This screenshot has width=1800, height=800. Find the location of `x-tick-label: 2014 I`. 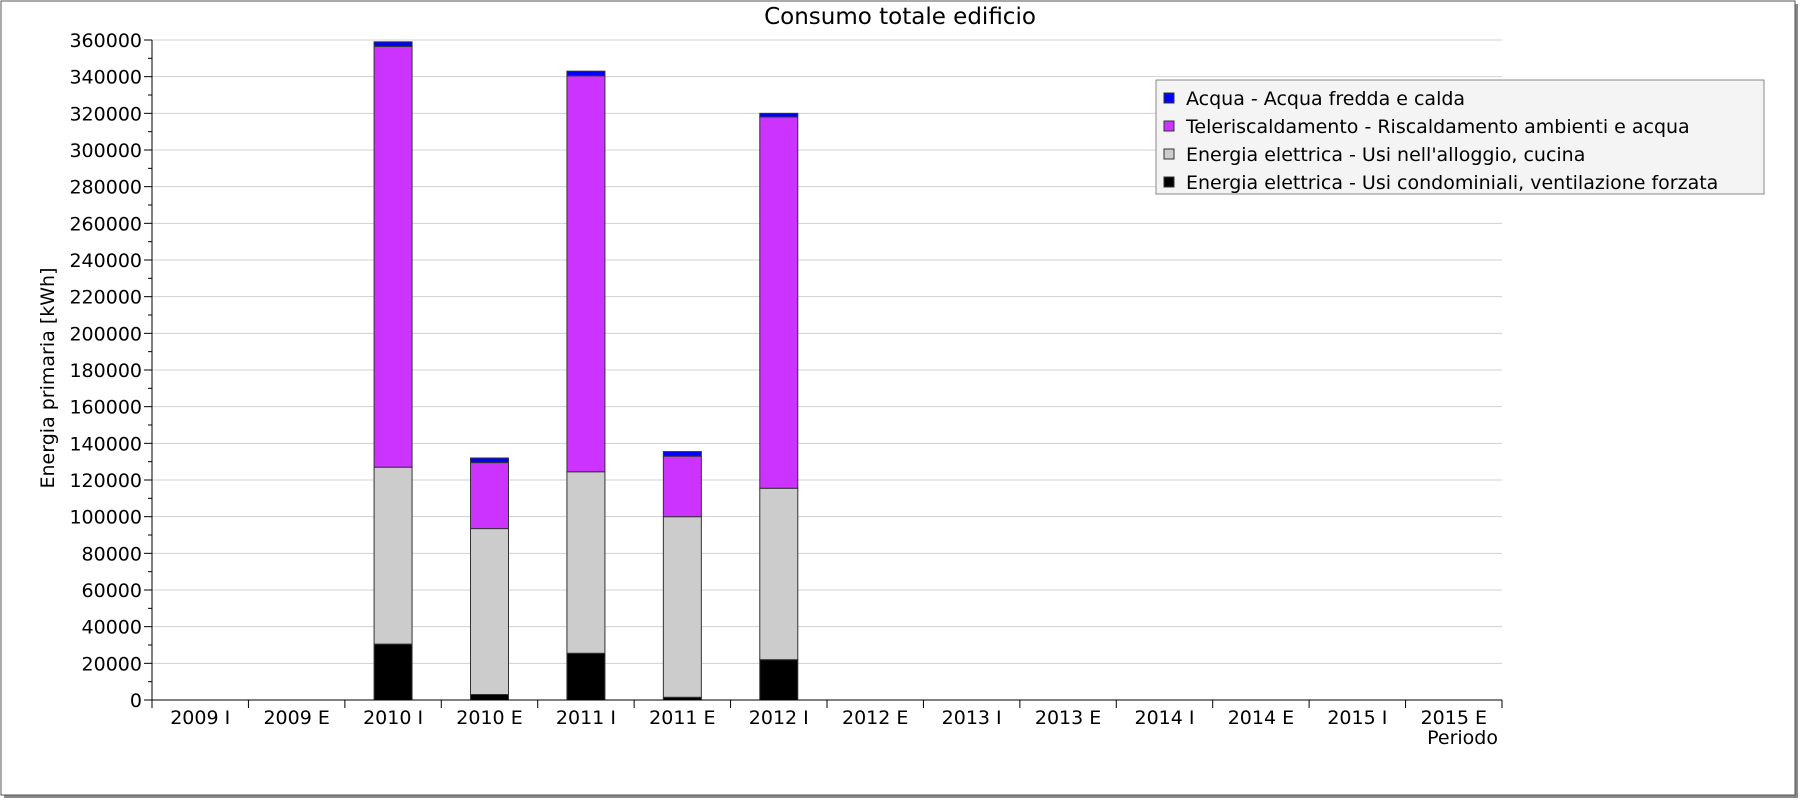

x-tick-label: 2014 I is located at coordinates (1165, 718).